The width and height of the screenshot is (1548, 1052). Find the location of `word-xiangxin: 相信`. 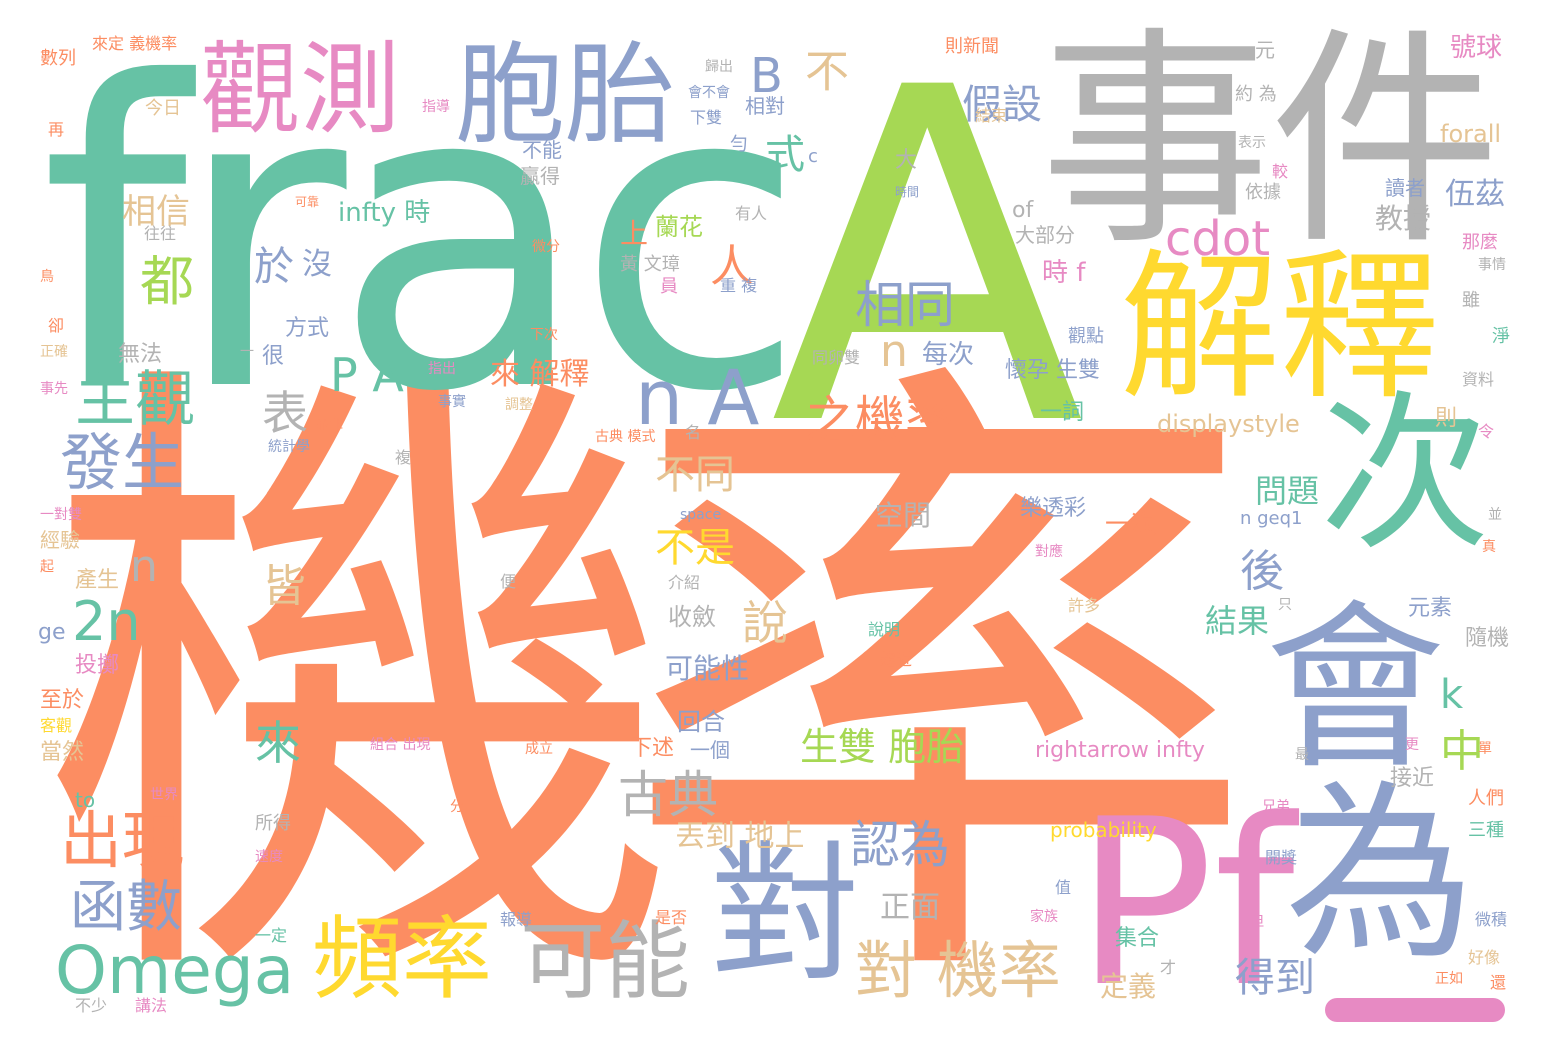

word-xiangxin: 相信 is located at coordinates (156, 212).